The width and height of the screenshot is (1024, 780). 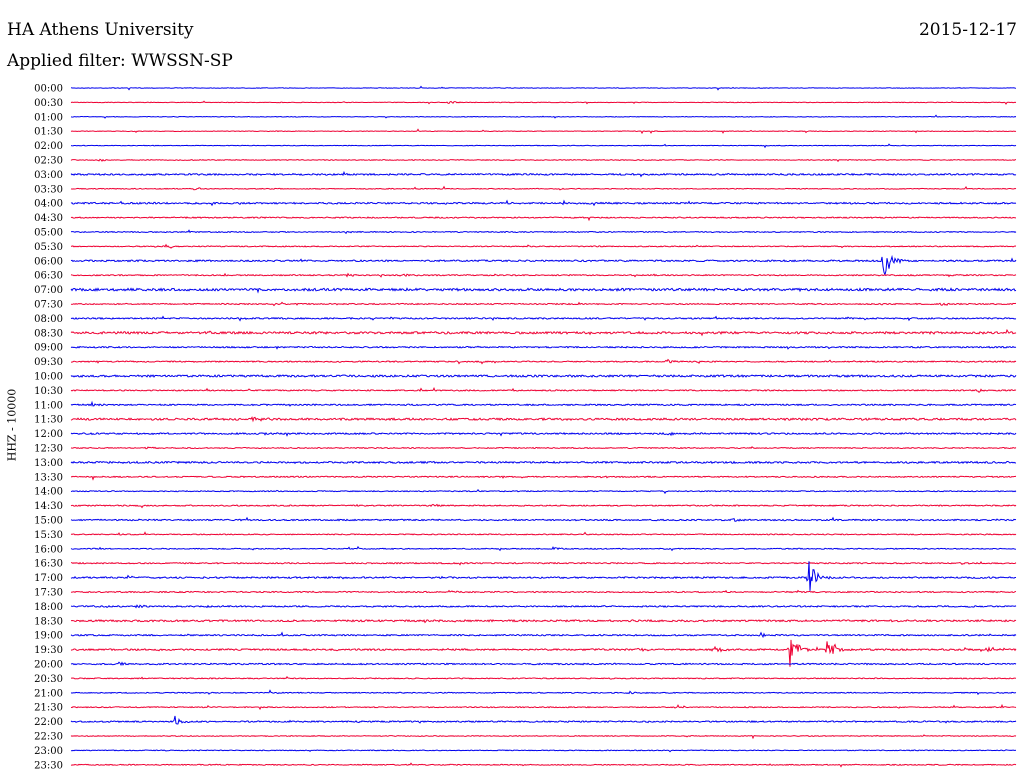 I want to click on time-label: 08:00, so click(x=48, y=319).